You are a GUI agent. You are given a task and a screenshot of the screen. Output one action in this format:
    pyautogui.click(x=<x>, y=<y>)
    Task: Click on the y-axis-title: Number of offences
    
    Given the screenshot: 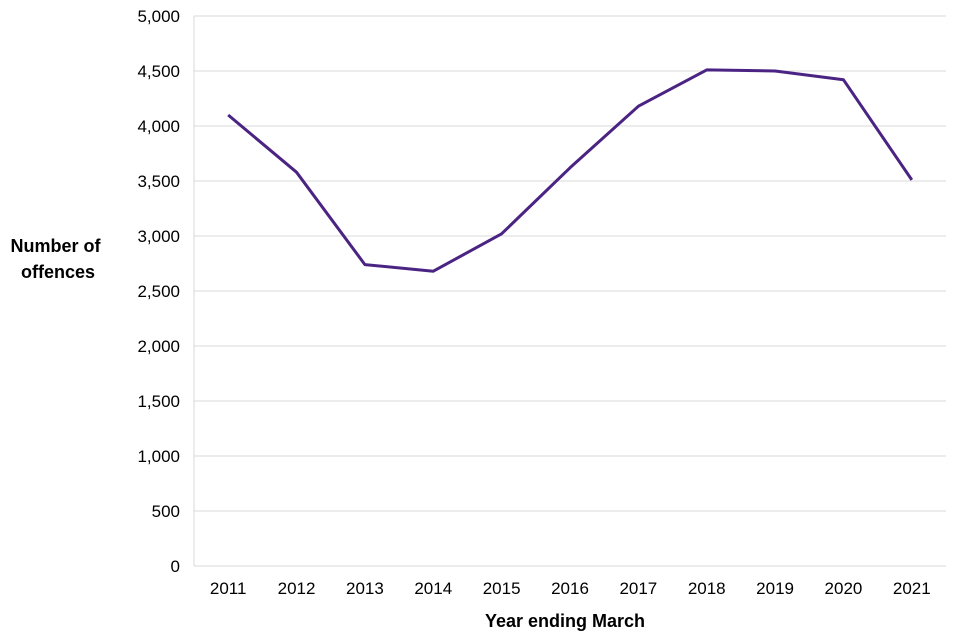 What is the action you would take?
    pyautogui.click(x=57, y=259)
    